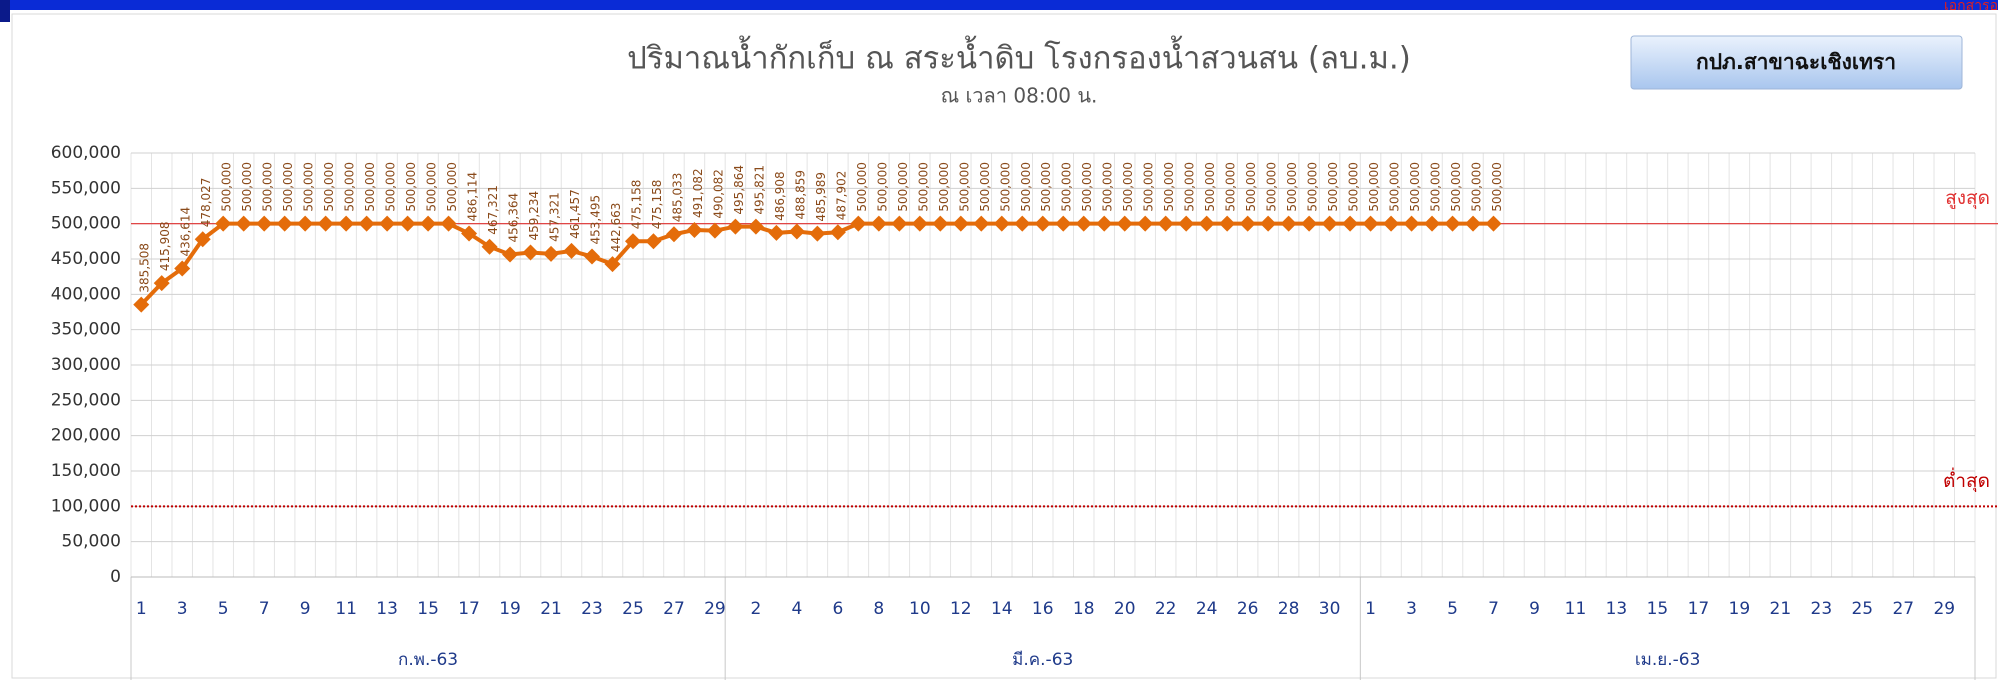  I want to click on y-tick-label: 400,000, so click(86, 294).